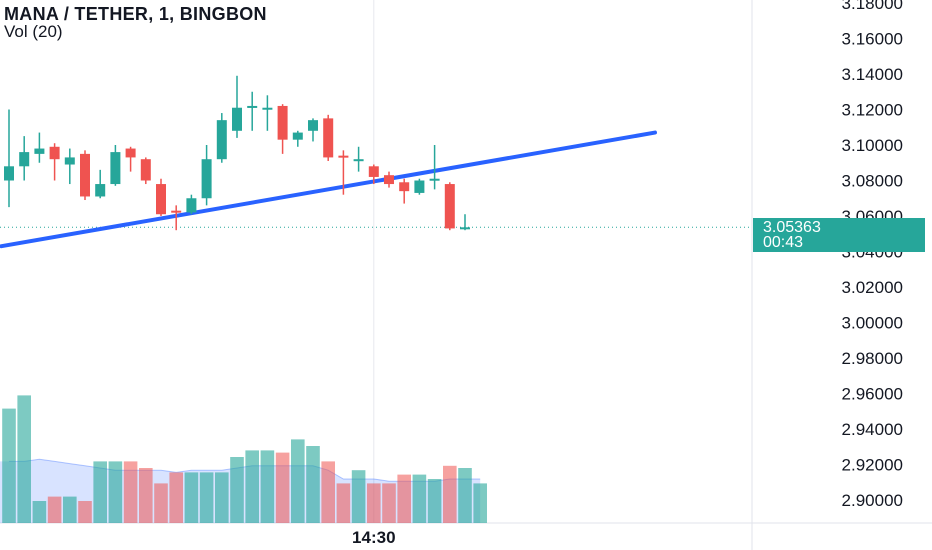 The height and width of the screenshot is (550, 932). What do you see at coordinates (872, 500) in the screenshot?
I see `price-tick-label: 2.90000` at bounding box center [872, 500].